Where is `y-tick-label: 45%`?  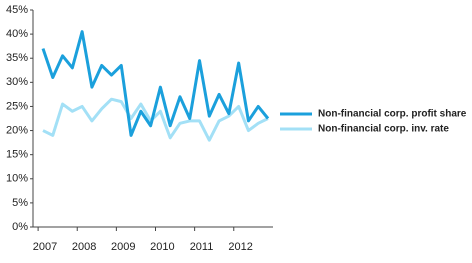 y-tick-label: 45% is located at coordinates (17, 10).